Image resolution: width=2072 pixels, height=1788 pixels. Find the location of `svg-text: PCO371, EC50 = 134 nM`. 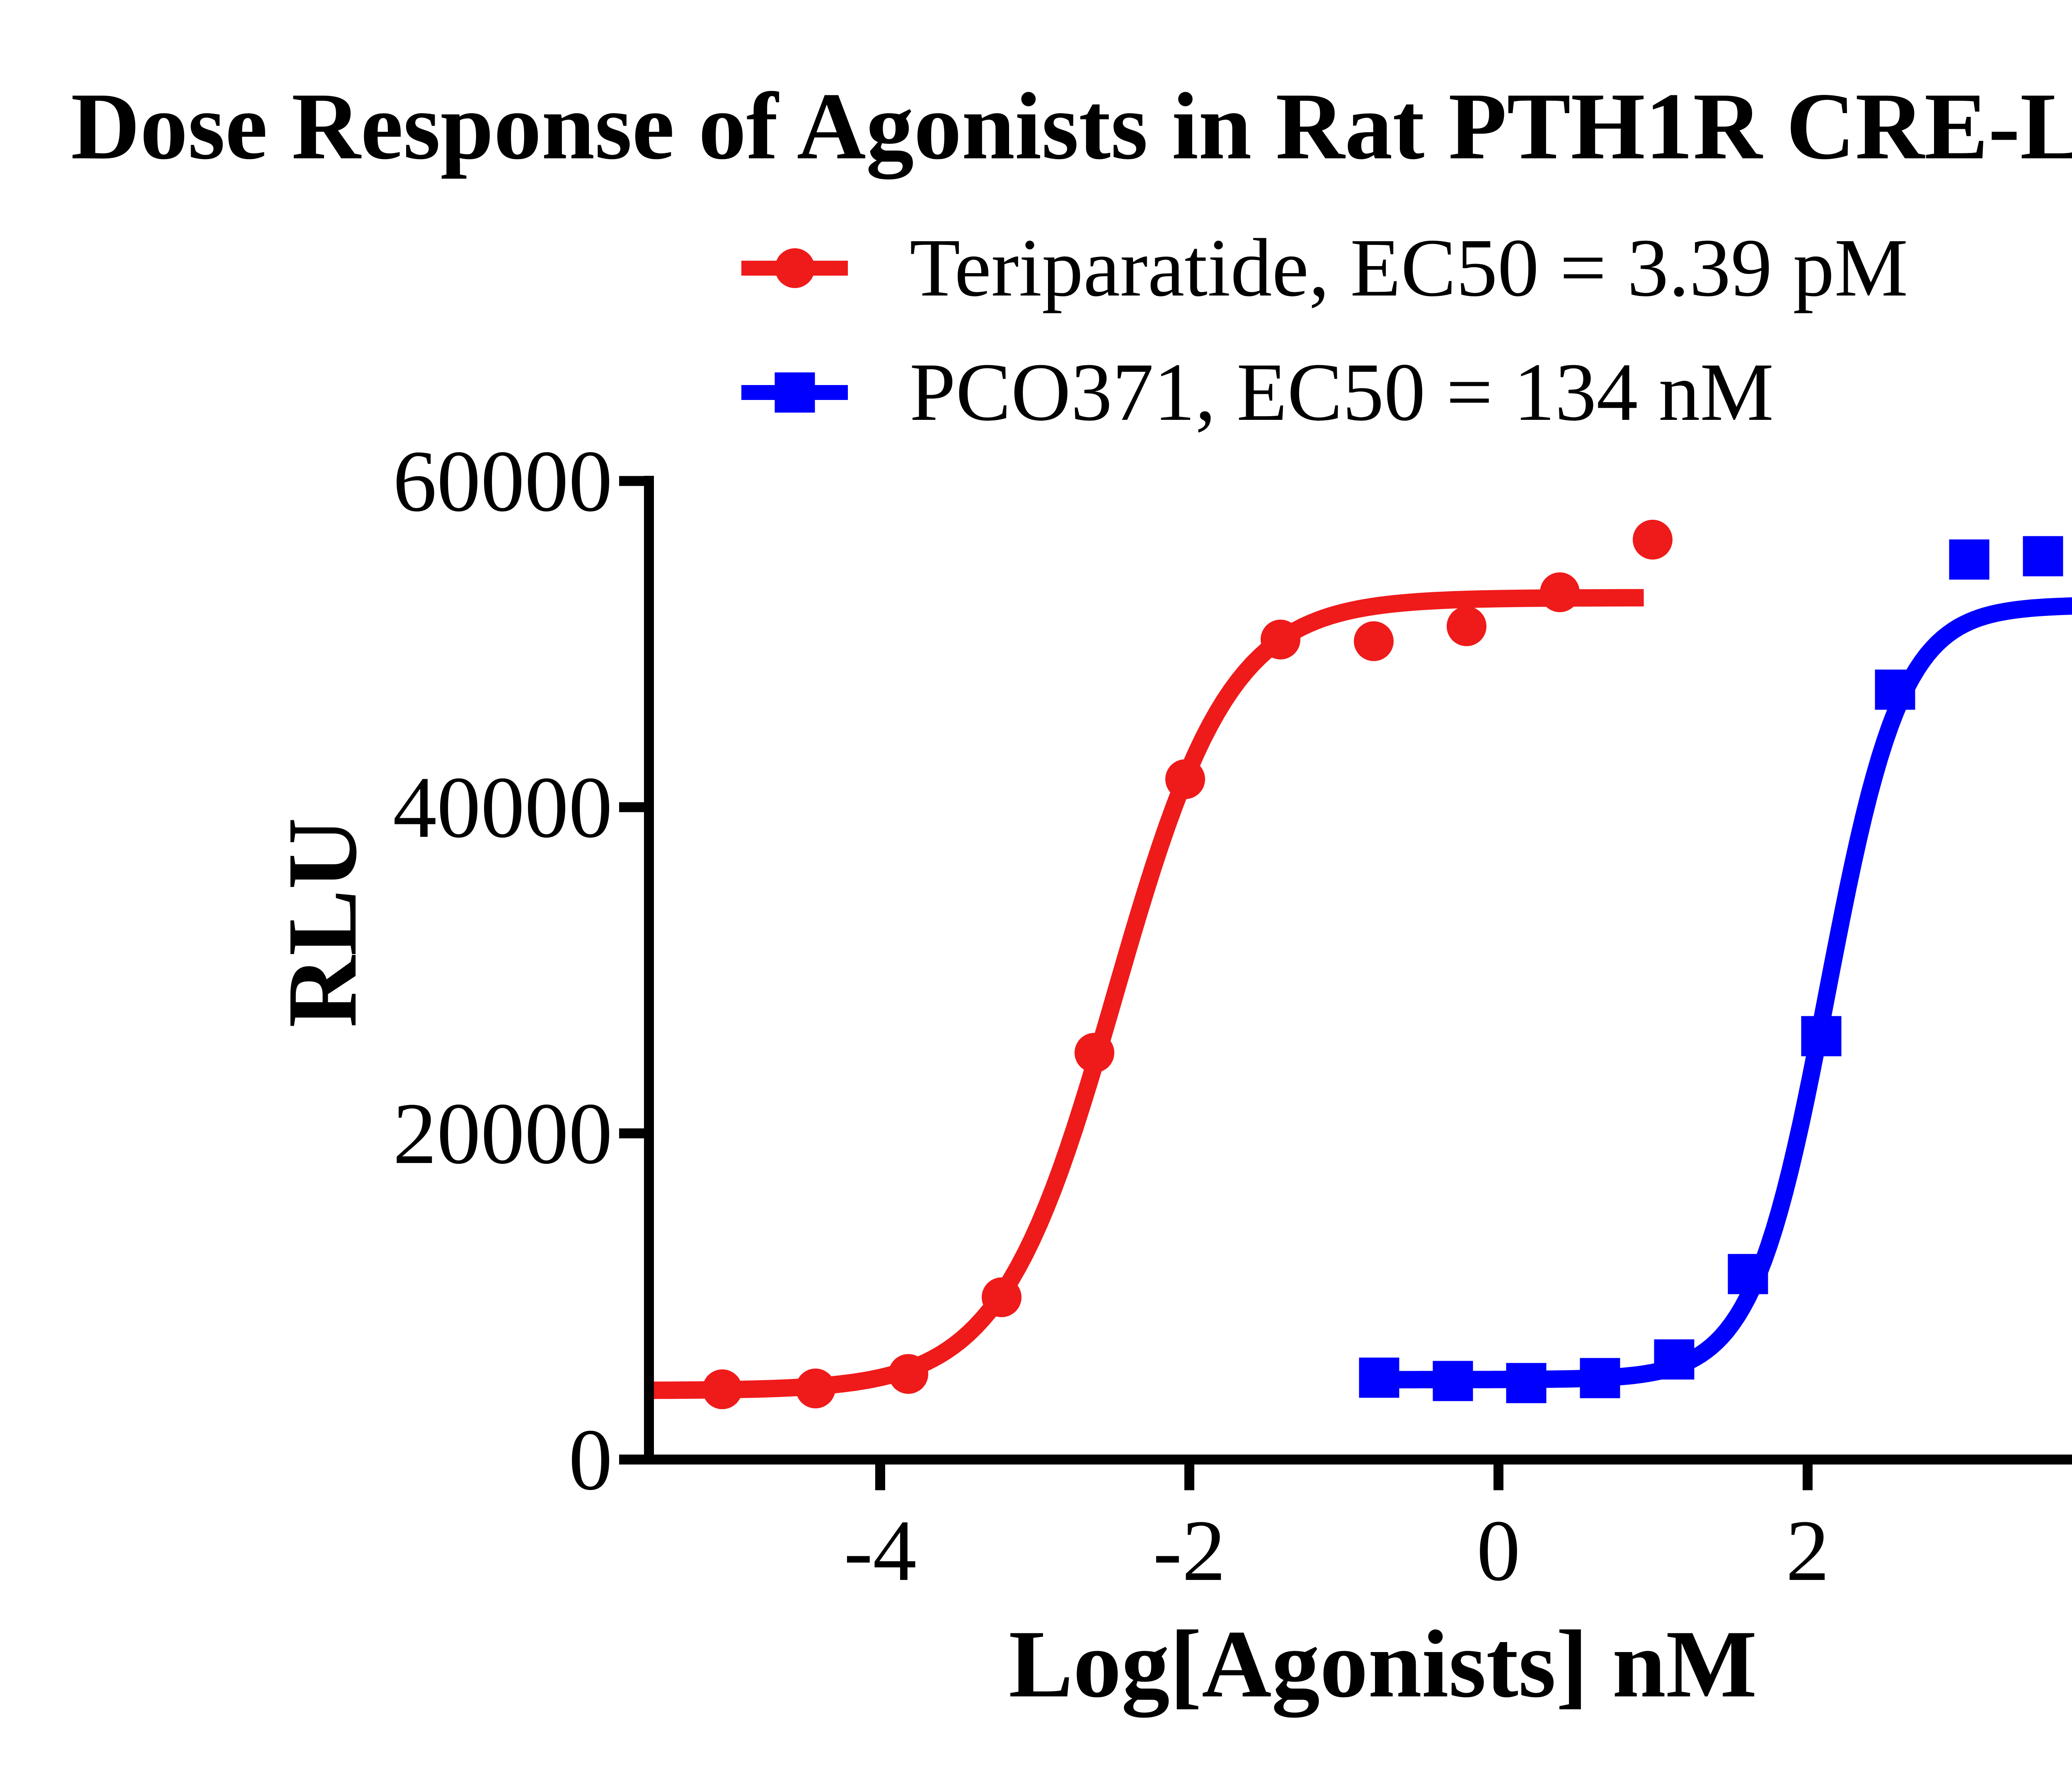

svg-text: PCO371, EC50 = 134 nM is located at coordinates (1342, 392).